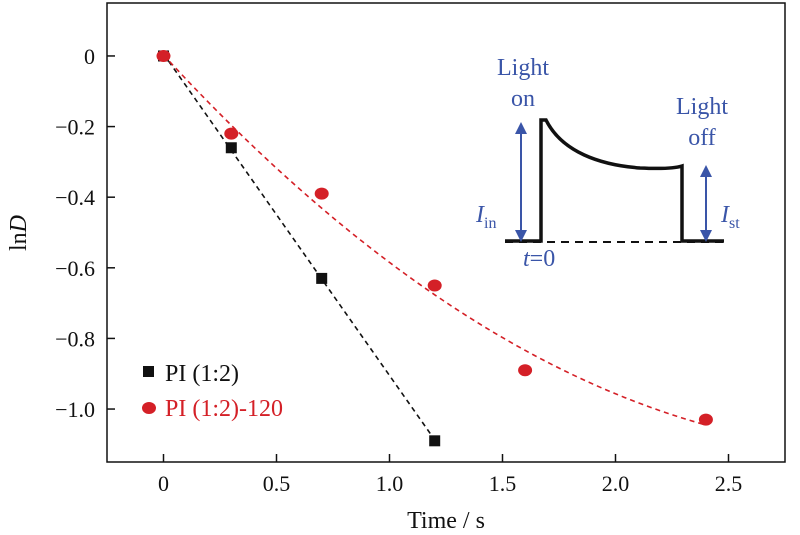 The image size is (800, 535). Describe the element at coordinates (390, 483) in the screenshot. I see `x-tick-label: 1.0` at that location.